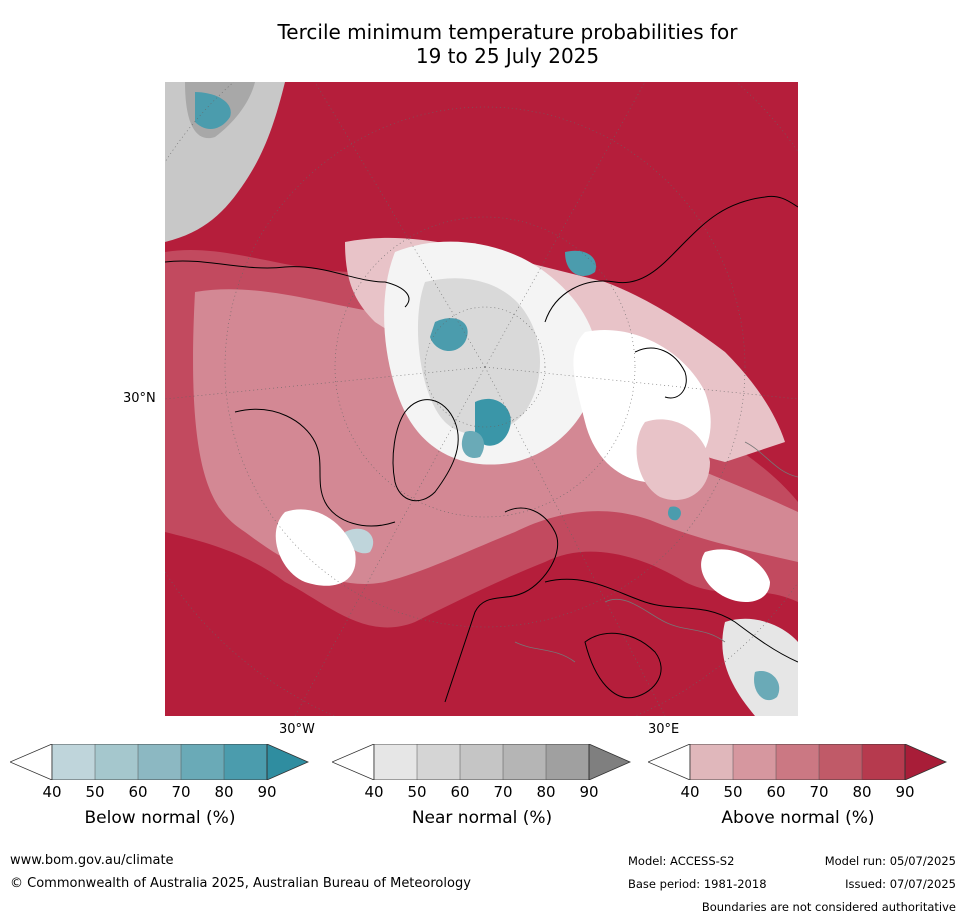 The height and width of the screenshot is (919, 965). Describe the element at coordinates (160, 818) in the screenshot. I see `cbar1-label: Below normal (%)` at that location.